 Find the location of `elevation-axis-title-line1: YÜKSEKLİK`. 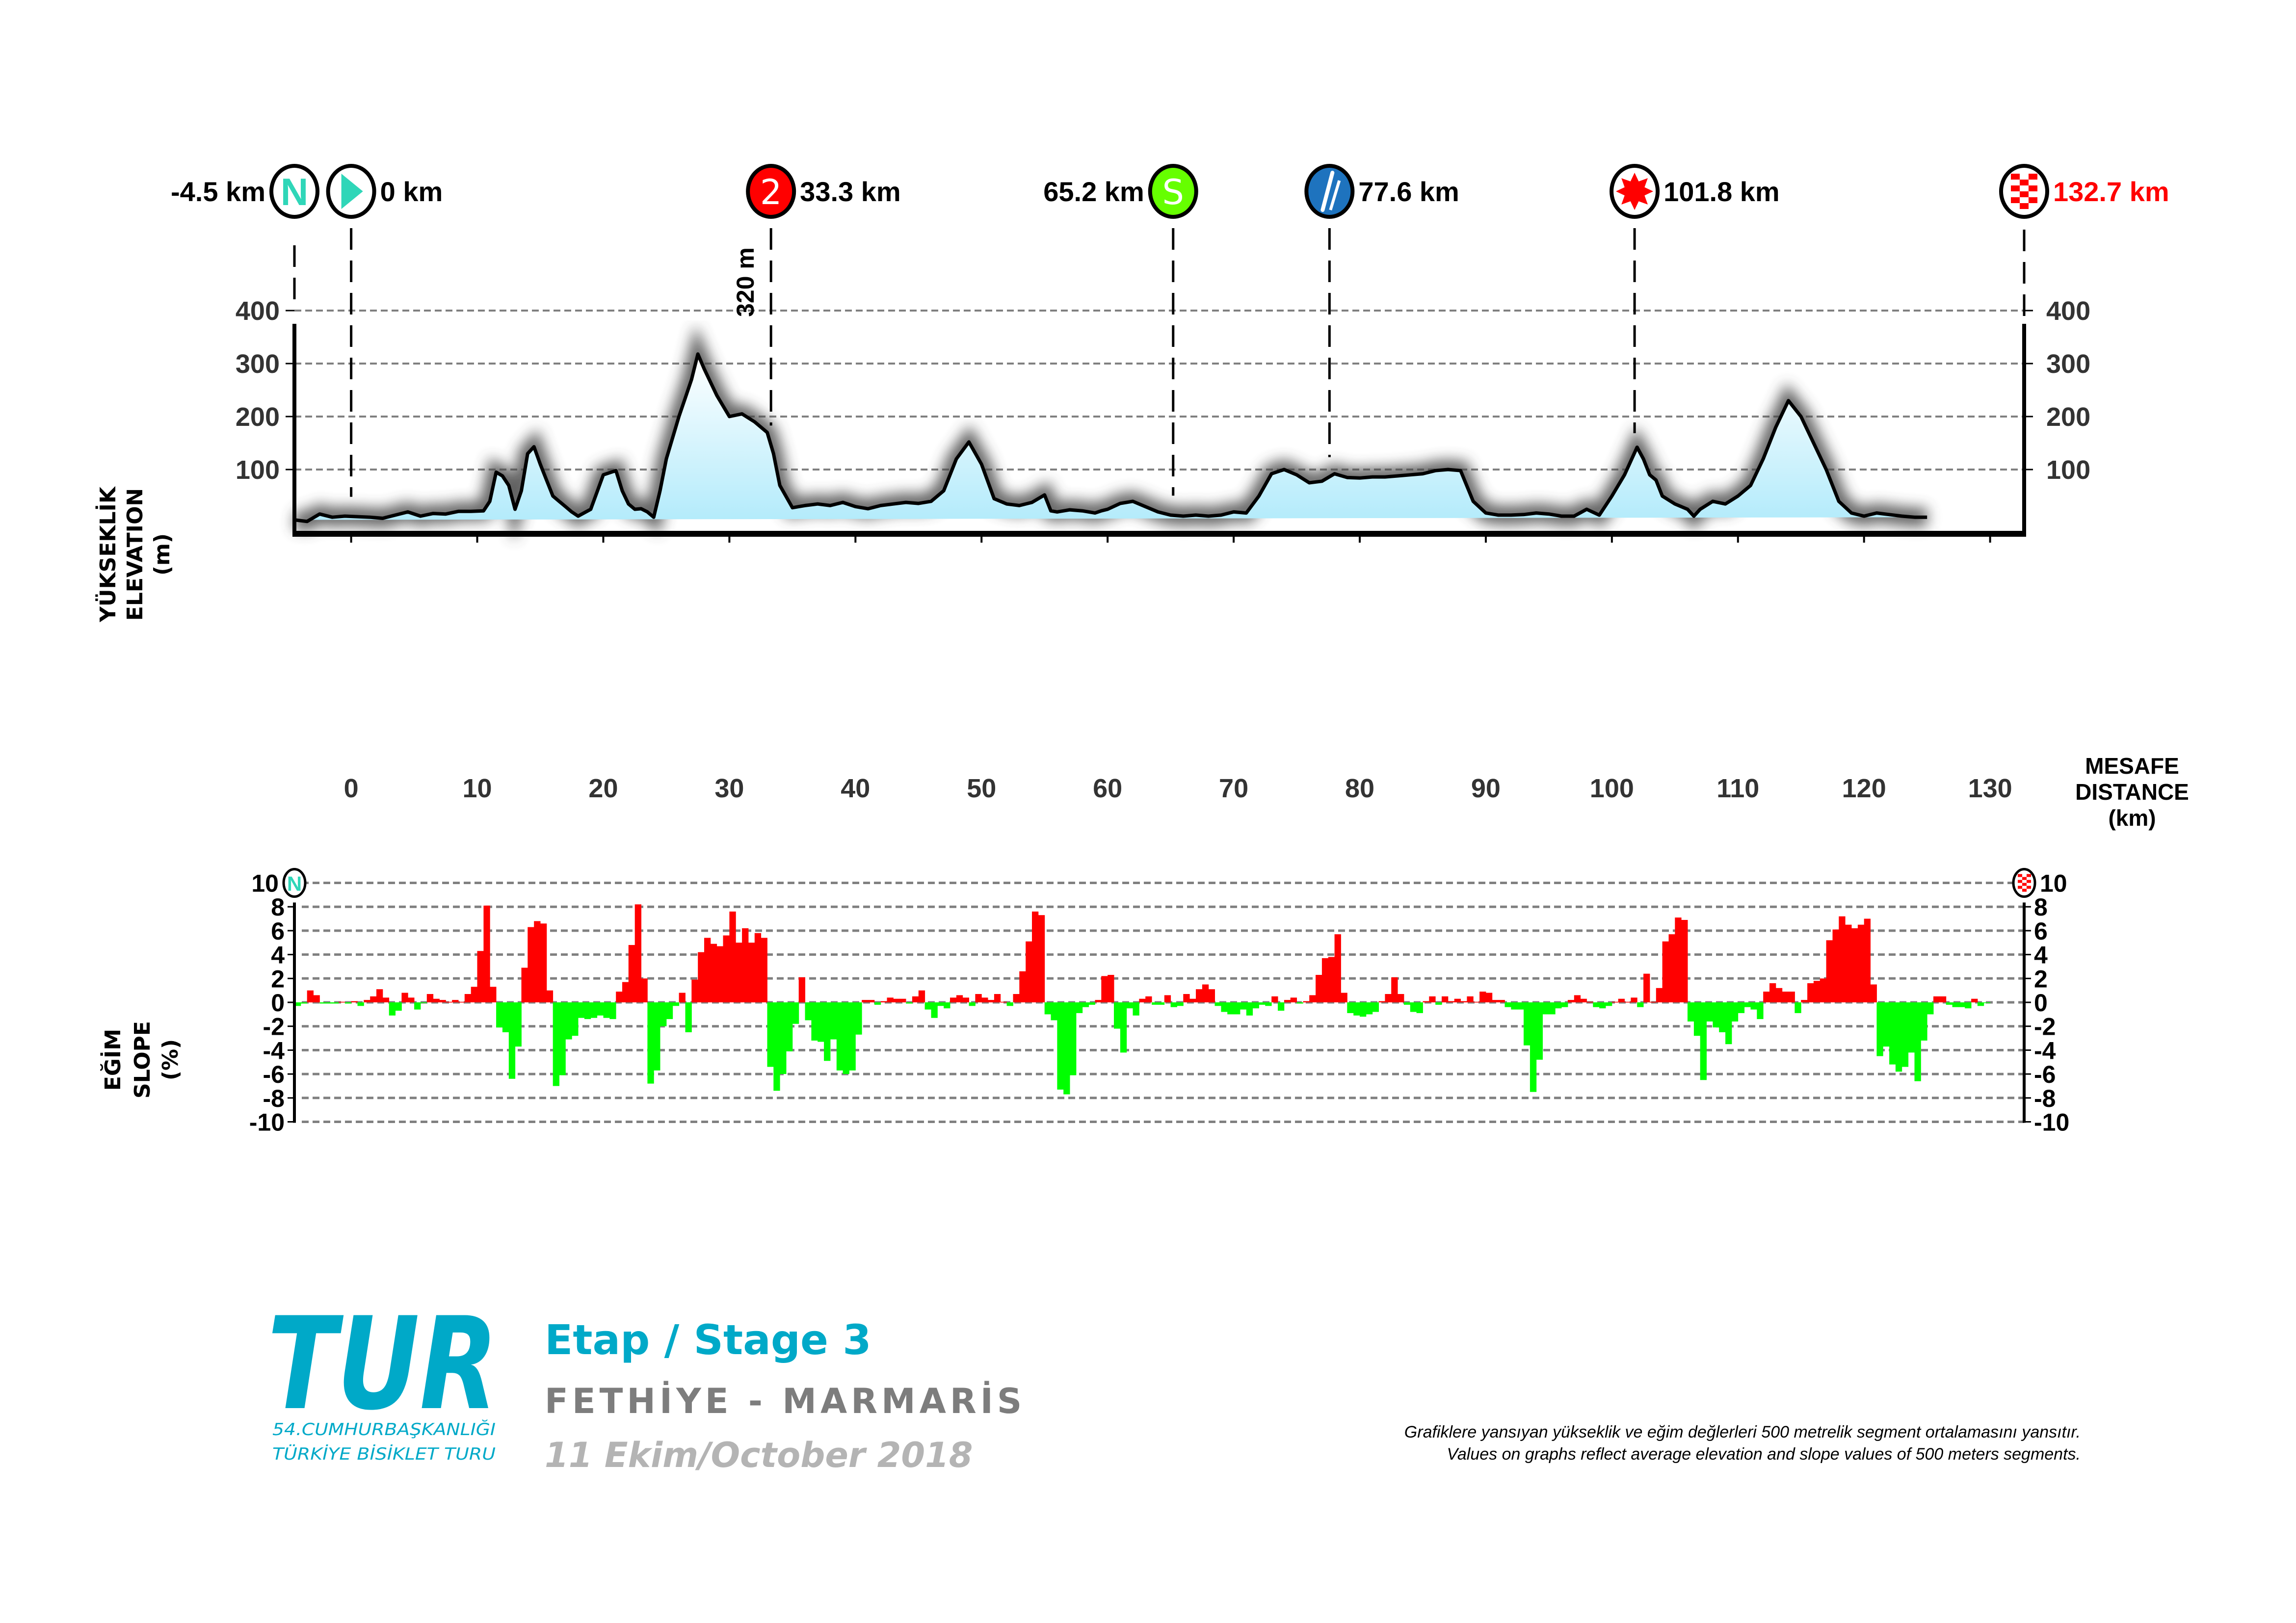

elevation-axis-title-line1: YÜKSEKLİK is located at coordinates (108, 554).